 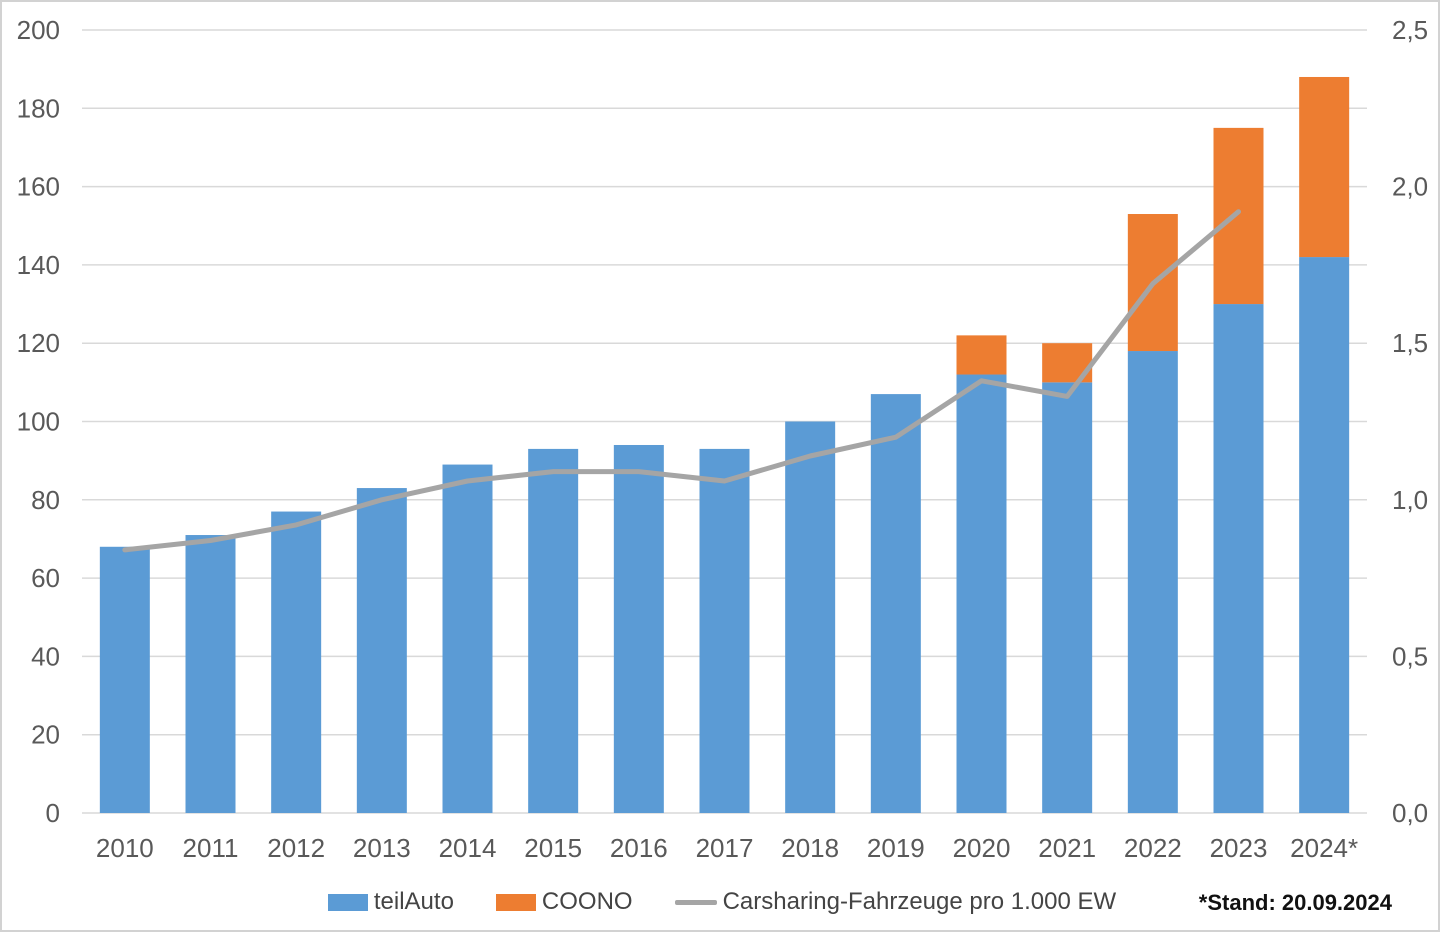 What do you see at coordinates (45, 500) in the screenshot?
I see `left-axis-tick-label: 80` at bounding box center [45, 500].